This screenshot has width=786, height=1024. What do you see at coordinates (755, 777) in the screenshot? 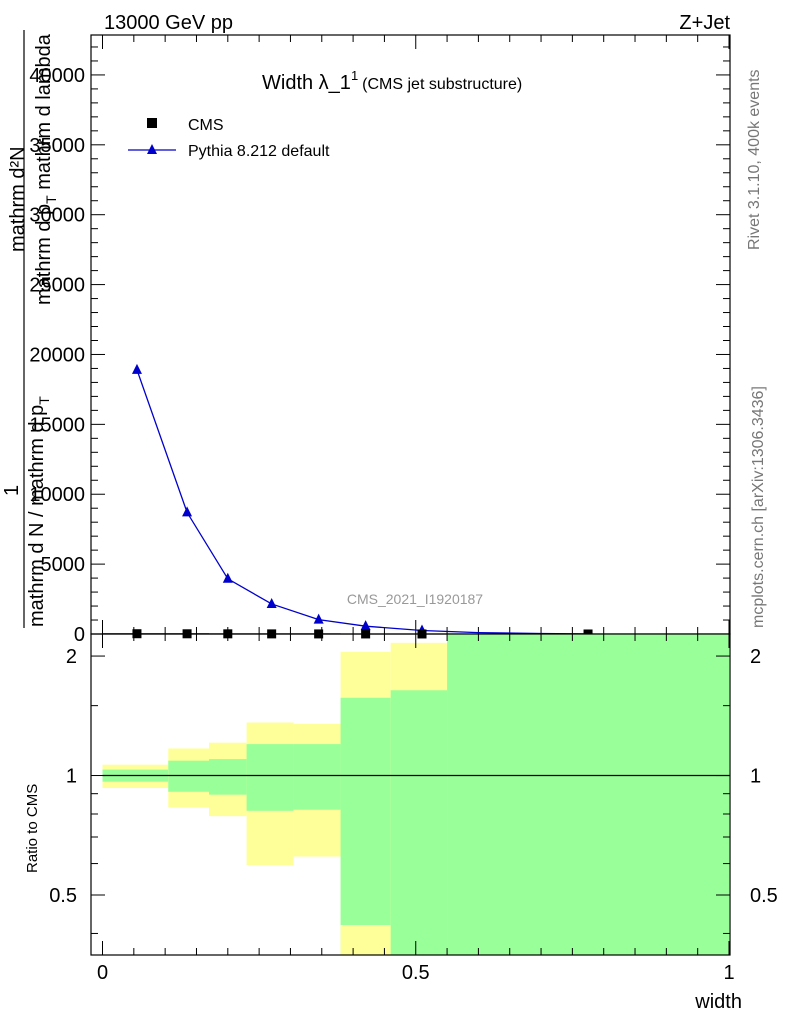
I see `ratio-ytick-label-right: 1` at bounding box center [755, 777].